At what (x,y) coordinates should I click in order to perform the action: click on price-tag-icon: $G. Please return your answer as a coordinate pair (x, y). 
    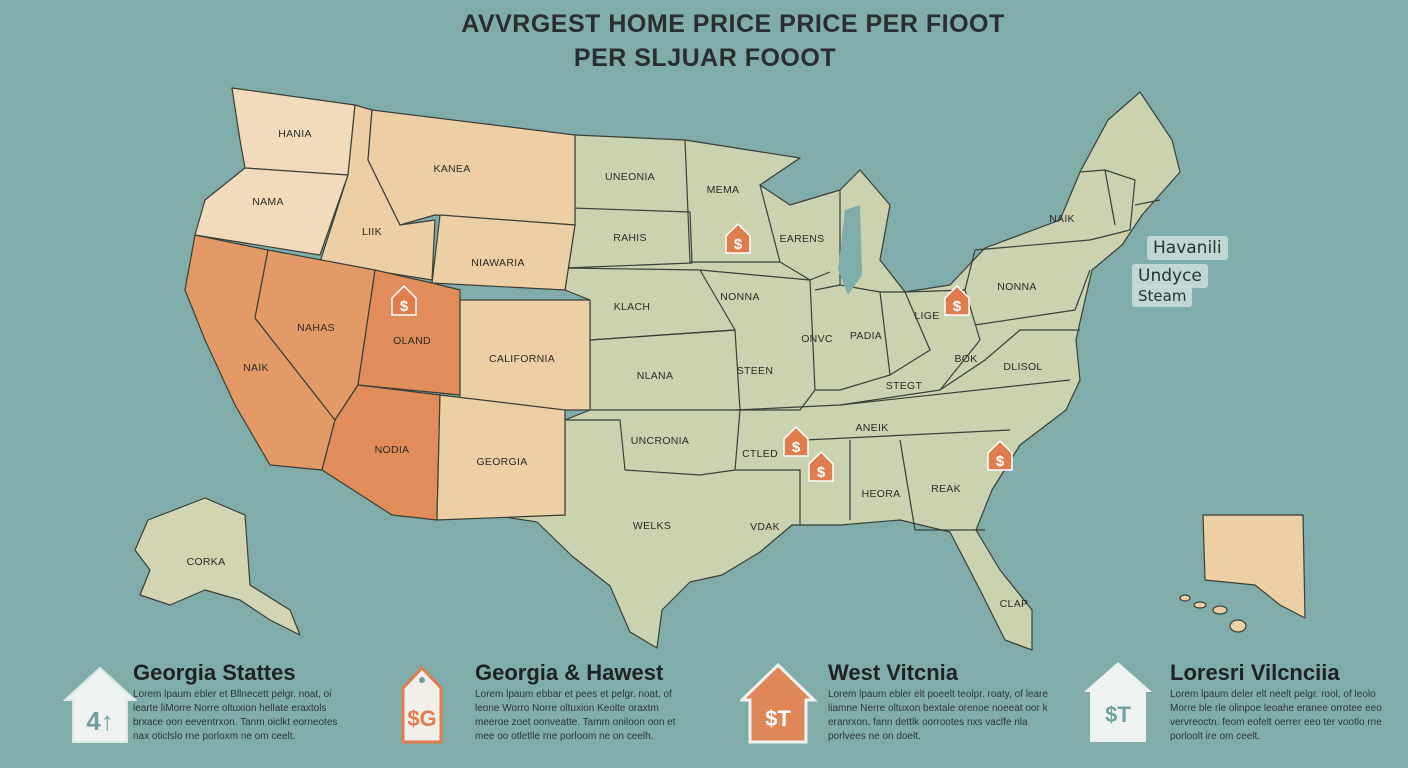
    Looking at the image, I should click on (422, 704).